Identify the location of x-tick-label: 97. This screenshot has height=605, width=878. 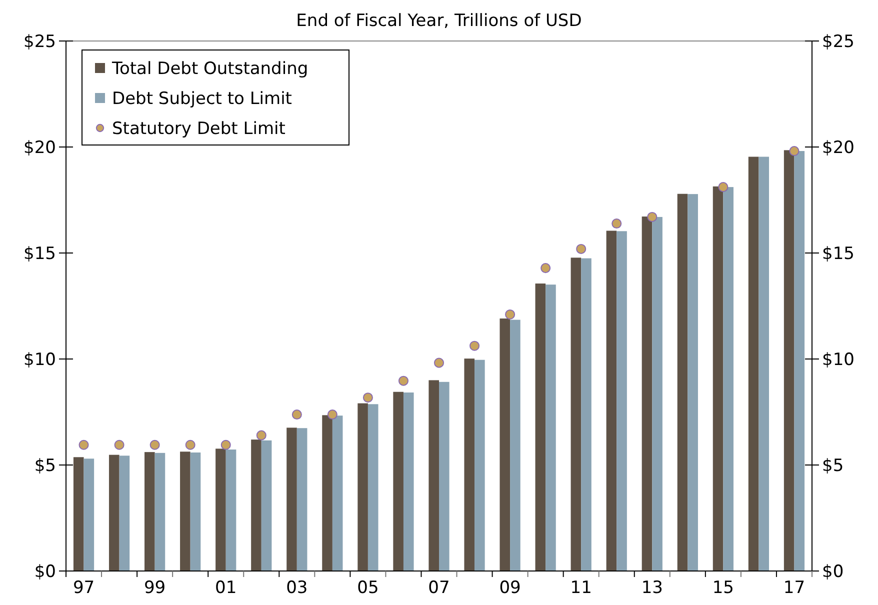
(83, 588).